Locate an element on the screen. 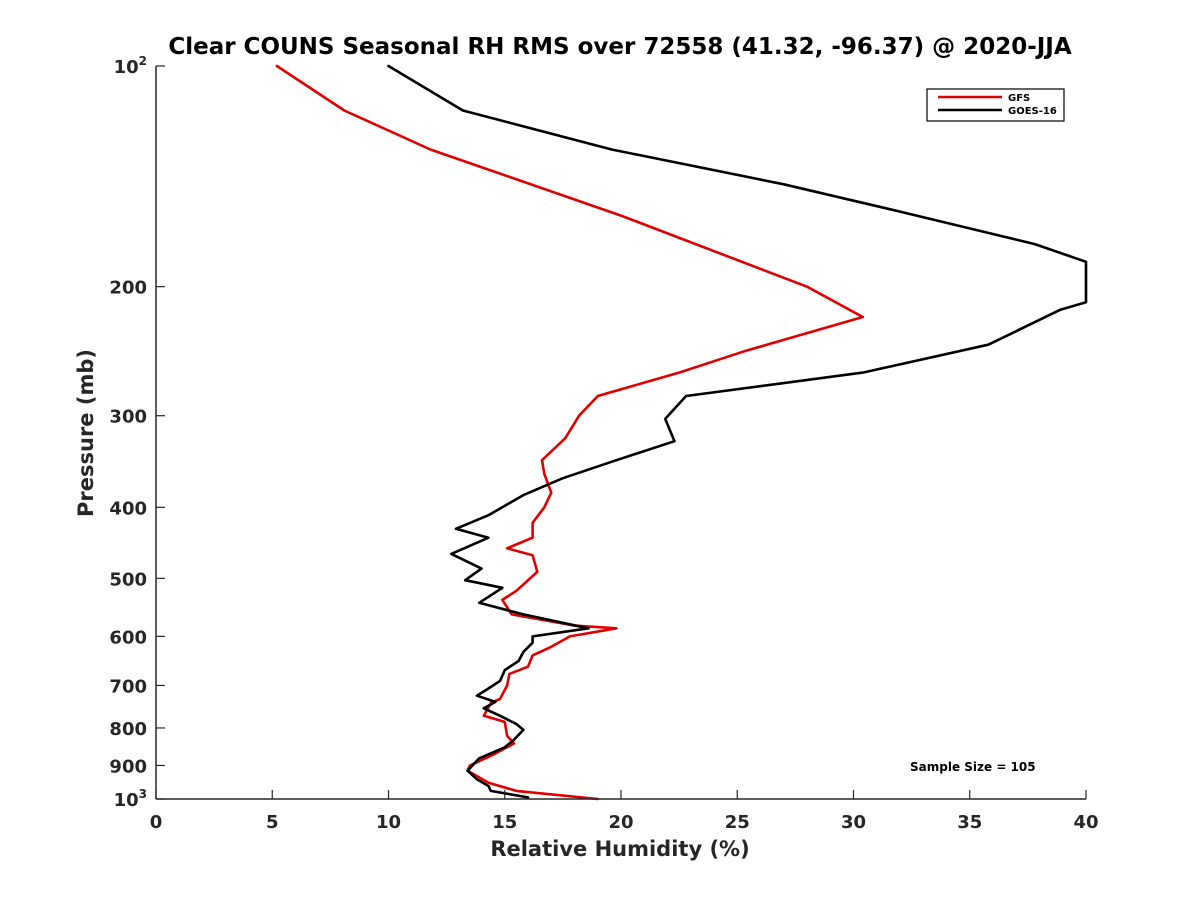 This screenshot has width=1200, height=900. x-tick-label: 20 is located at coordinates (620, 822).